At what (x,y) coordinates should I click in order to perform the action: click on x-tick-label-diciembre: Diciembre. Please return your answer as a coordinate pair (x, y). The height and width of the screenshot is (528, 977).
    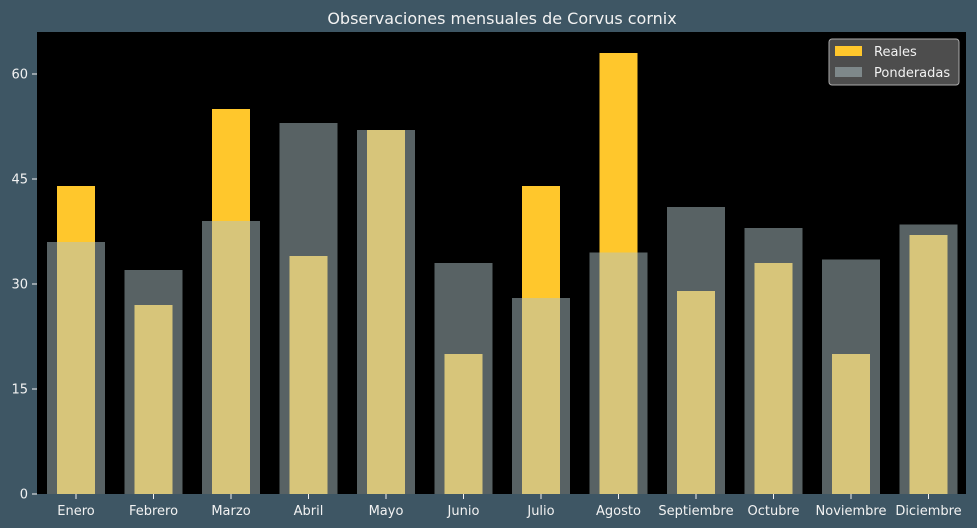
    Looking at the image, I should click on (928, 511).